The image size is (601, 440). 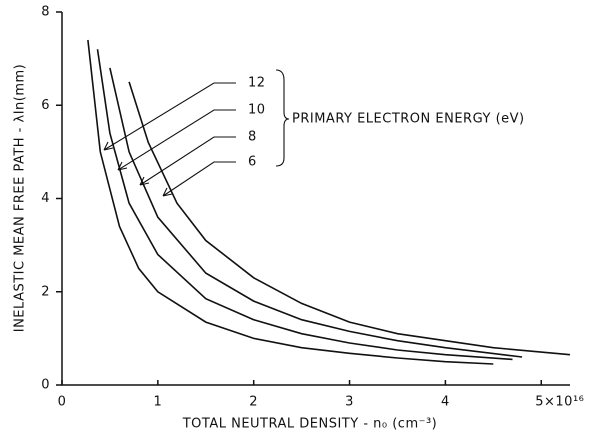 I want to click on y-tick-label: 2, so click(x=45, y=291).